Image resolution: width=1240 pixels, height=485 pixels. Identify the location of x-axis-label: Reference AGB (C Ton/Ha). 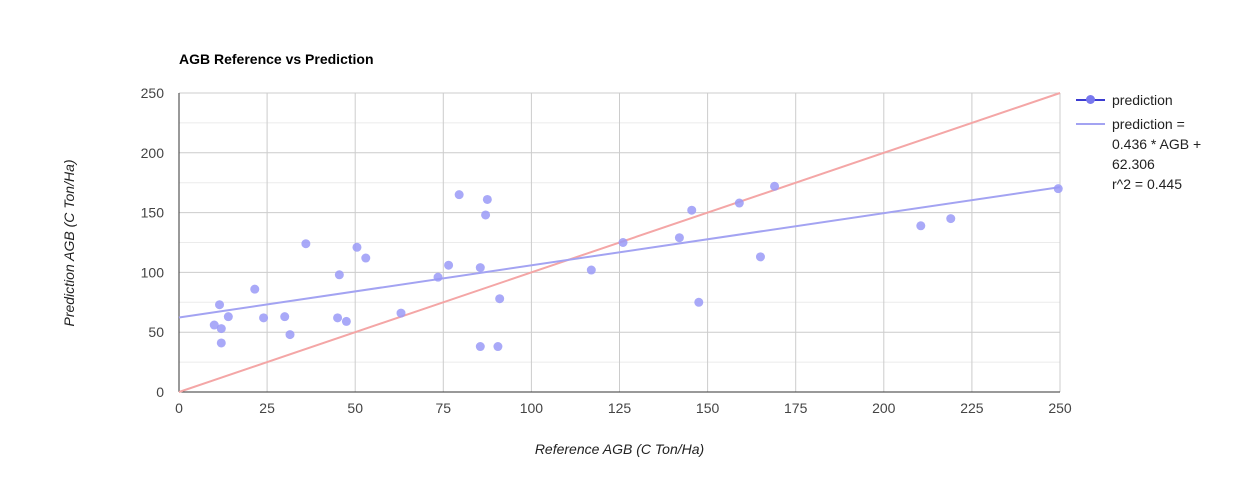
(619, 449).